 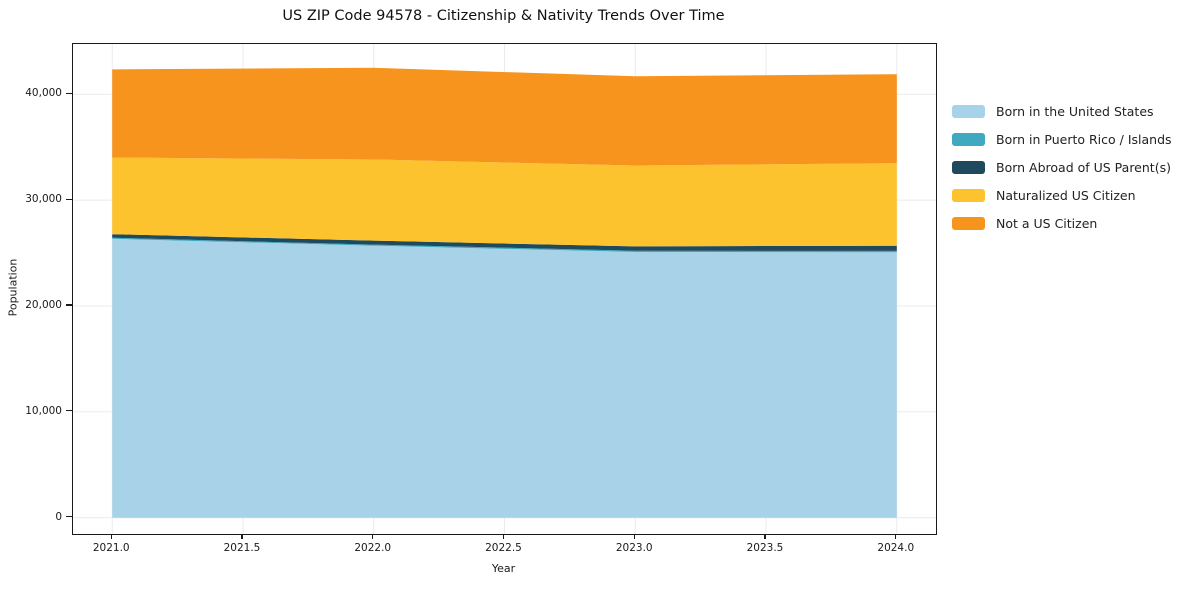 I want to click on legend-row-4: Not a US Citizen, so click(x=1062, y=223).